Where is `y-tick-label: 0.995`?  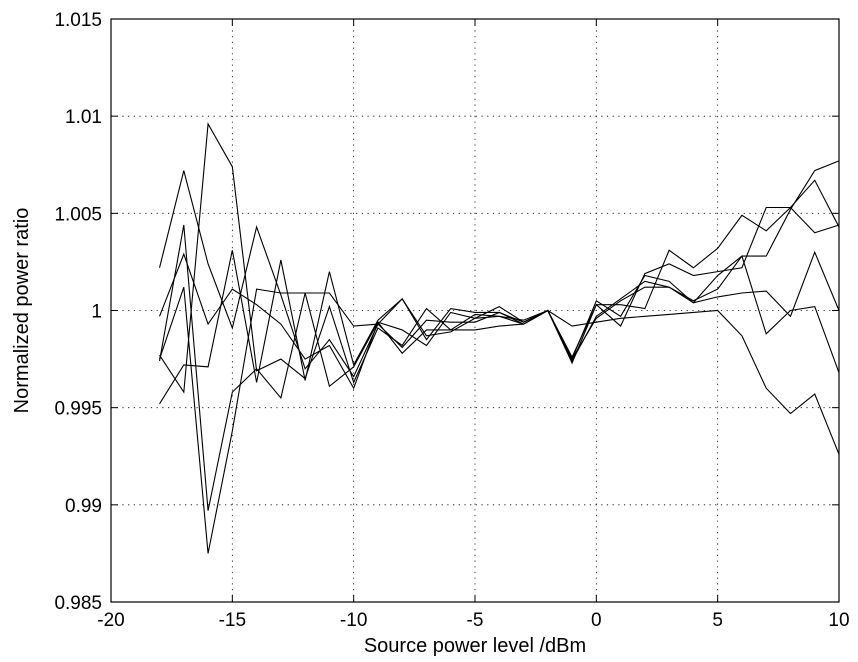
y-tick-label: 0.995 is located at coordinates (78, 409).